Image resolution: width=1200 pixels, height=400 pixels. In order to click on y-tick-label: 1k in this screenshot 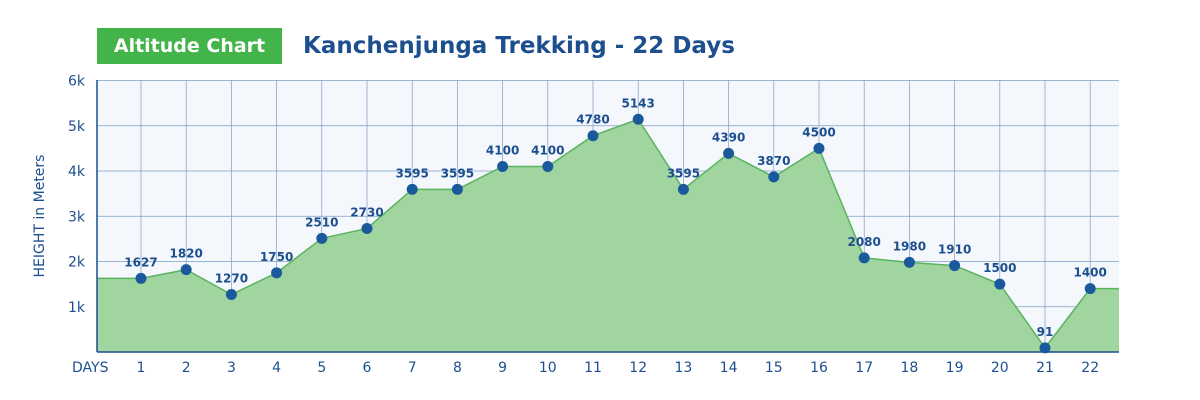, I will do `click(77, 308)`.